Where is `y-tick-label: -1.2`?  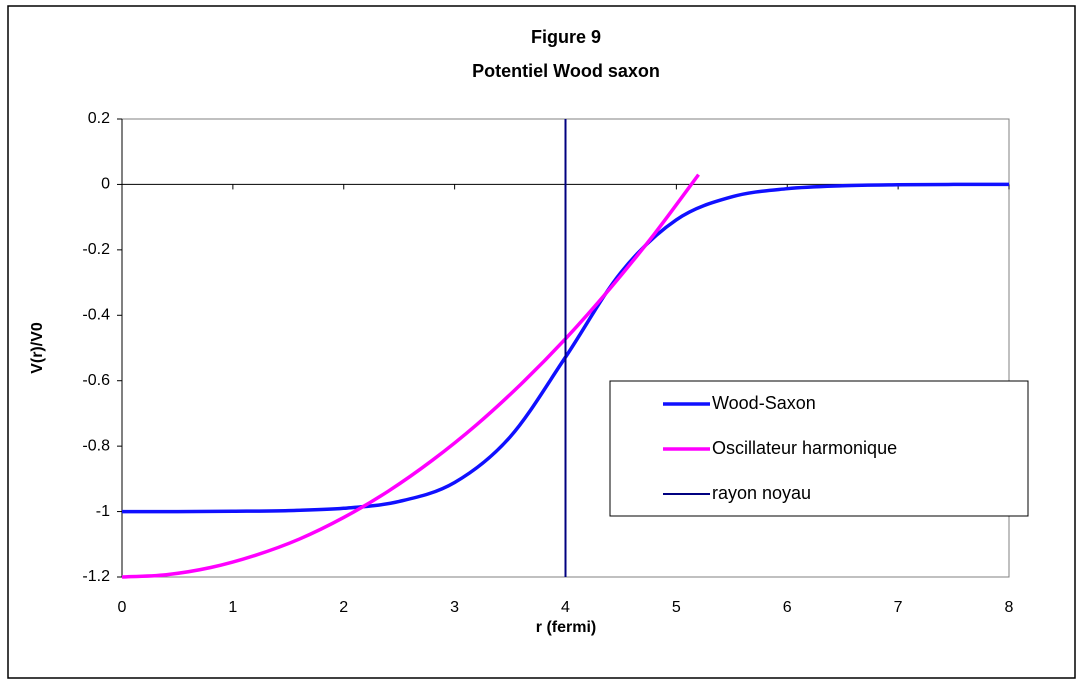 y-tick-label: -1.2 is located at coordinates (96, 576).